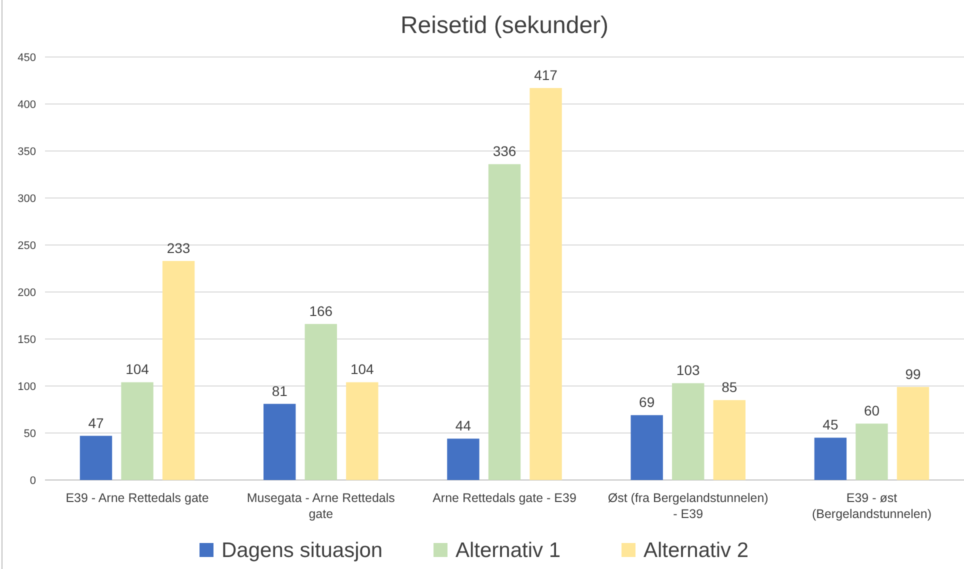  I want to click on legend-label: Alternativ 2, so click(696, 550).